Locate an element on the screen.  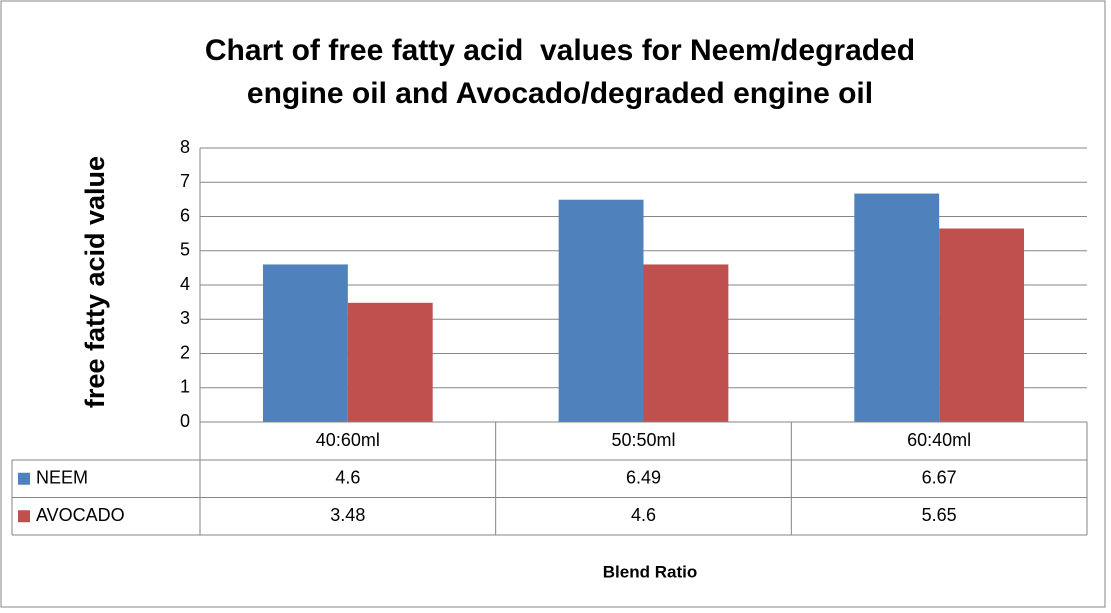
table-value: 5.65 is located at coordinates (939, 515).